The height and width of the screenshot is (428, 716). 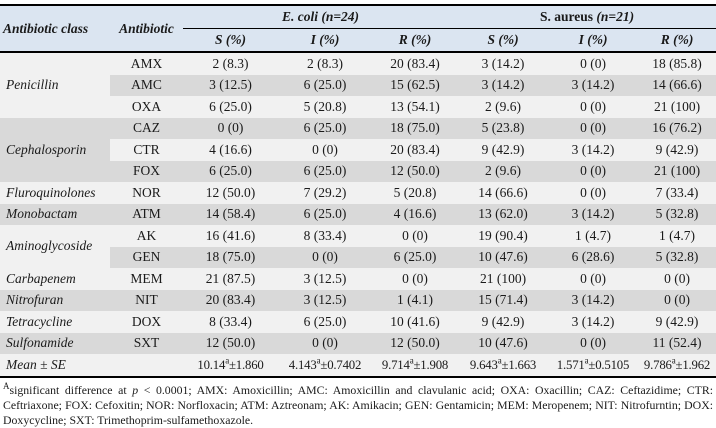 I want to click on antibiotic-code-cell: SXT, so click(x=146, y=343).